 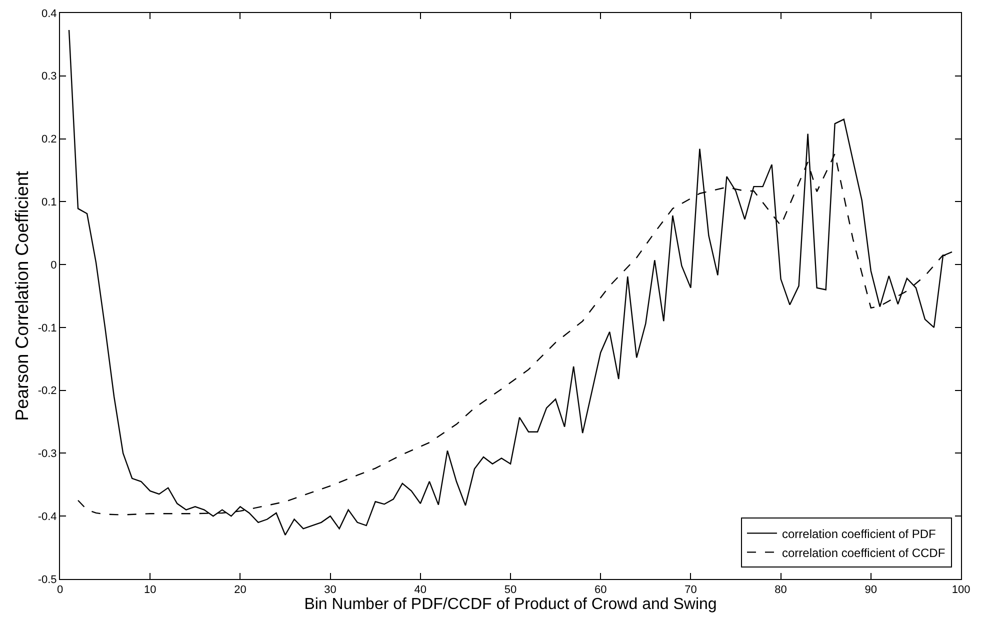 I want to click on y-tick-label: 0.2, so click(x=49, y=140).